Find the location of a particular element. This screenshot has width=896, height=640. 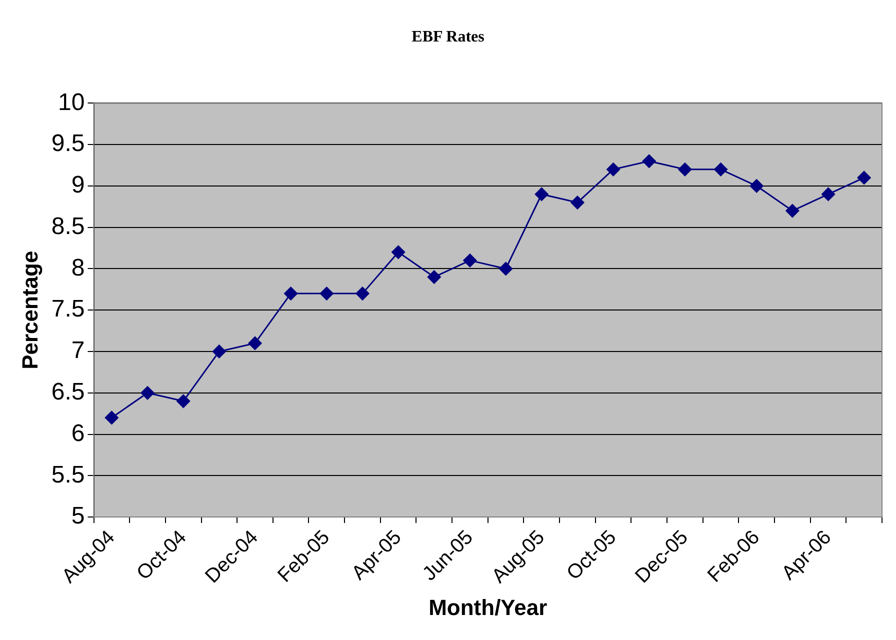

y-tick-label: 6.5 is located at coordinates (68, 392).